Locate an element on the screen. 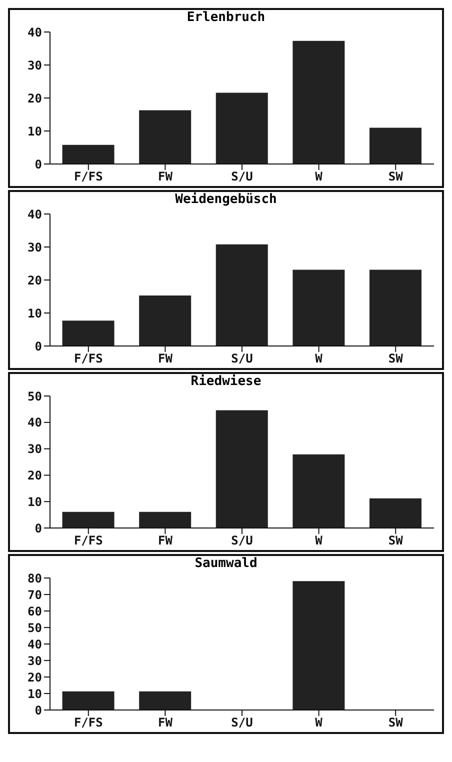  y-tick-label: 80 is located at coordinates (35, 578).